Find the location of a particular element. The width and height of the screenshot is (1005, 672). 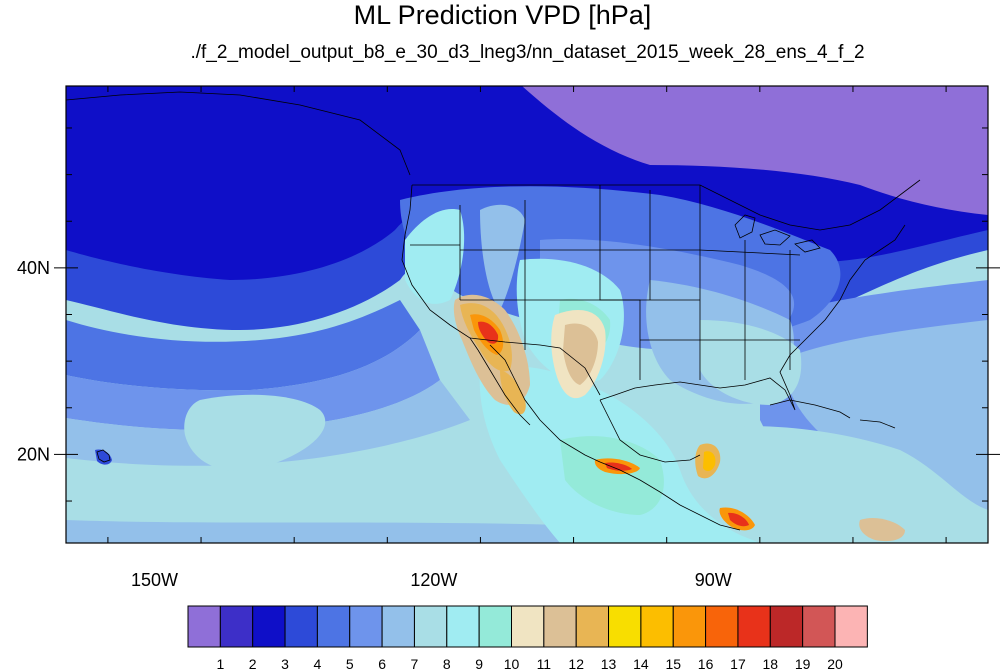

colorbar-labels: 1 2 3 4 5 6 7 8 9 10 11 12 13 14 15 16 17 18 19 20 is located at coordinates (529, 664).